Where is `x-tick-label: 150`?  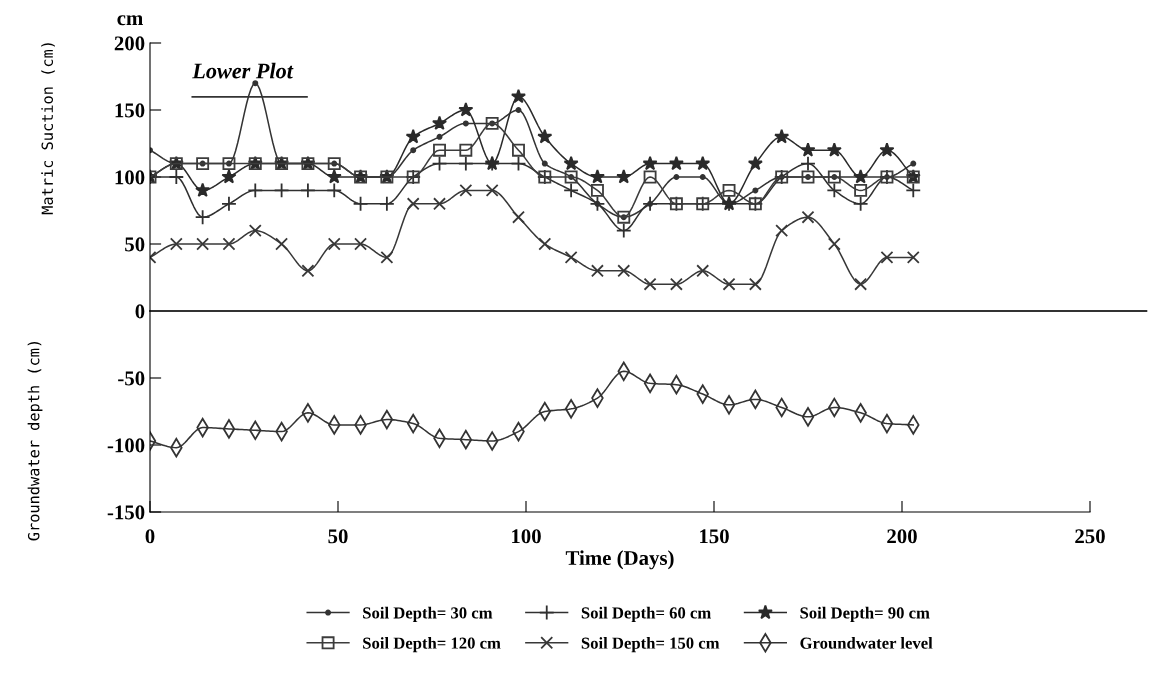
x-tick-label: 150 is located at coordinates (714, 536).